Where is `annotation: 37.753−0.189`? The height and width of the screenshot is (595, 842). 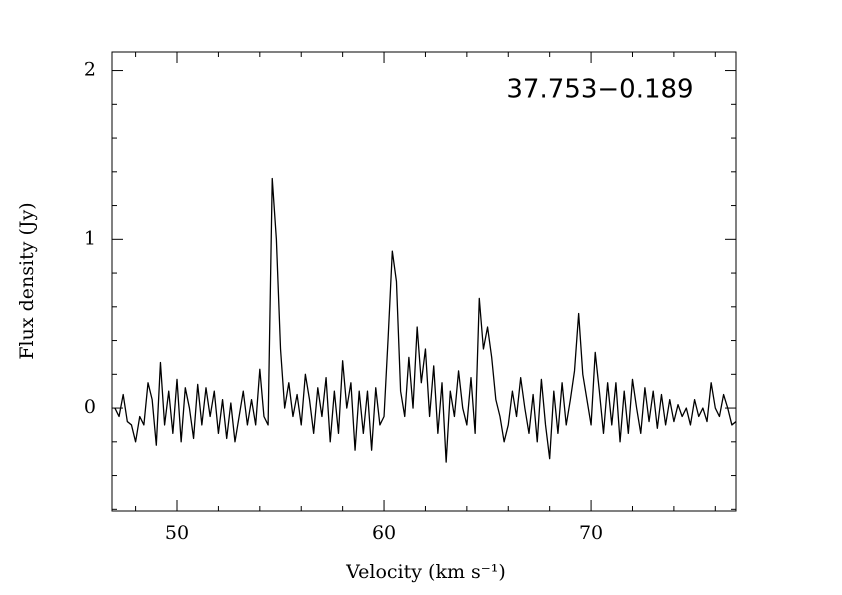 annotation: 37.753−0.189 is located at coordinates (599, 90).